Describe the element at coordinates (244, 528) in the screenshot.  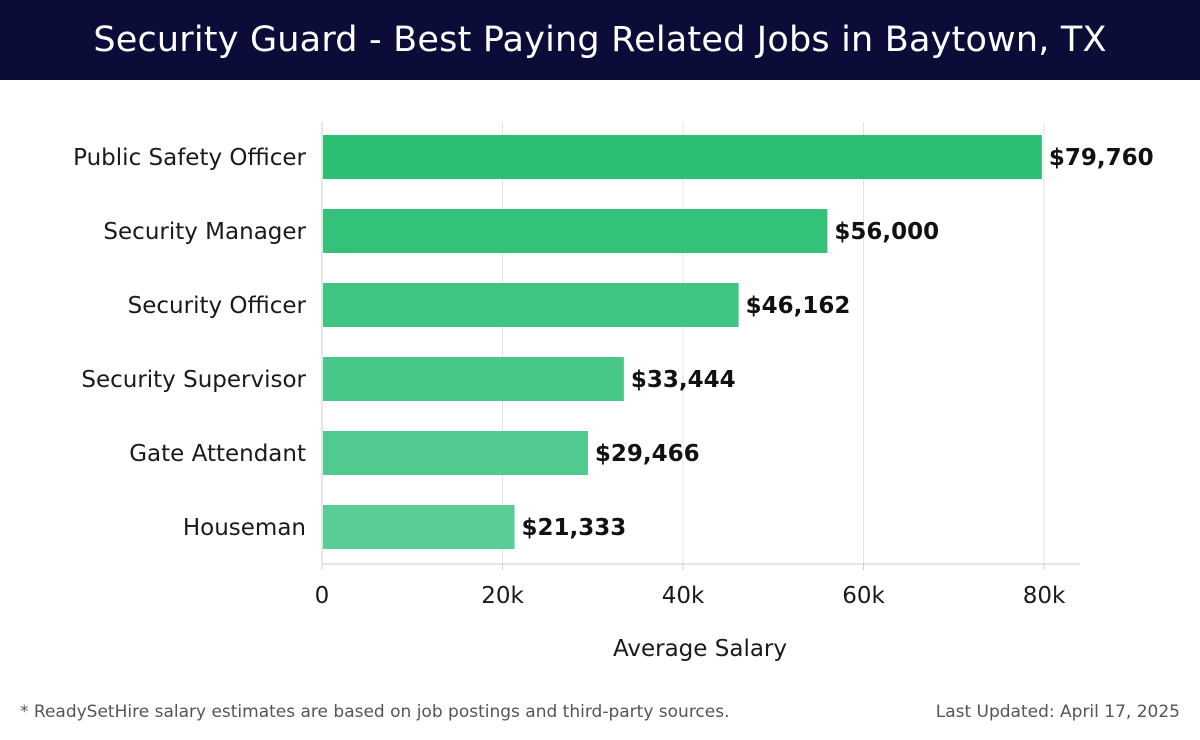
I see `category-label: Houseman` at that location.